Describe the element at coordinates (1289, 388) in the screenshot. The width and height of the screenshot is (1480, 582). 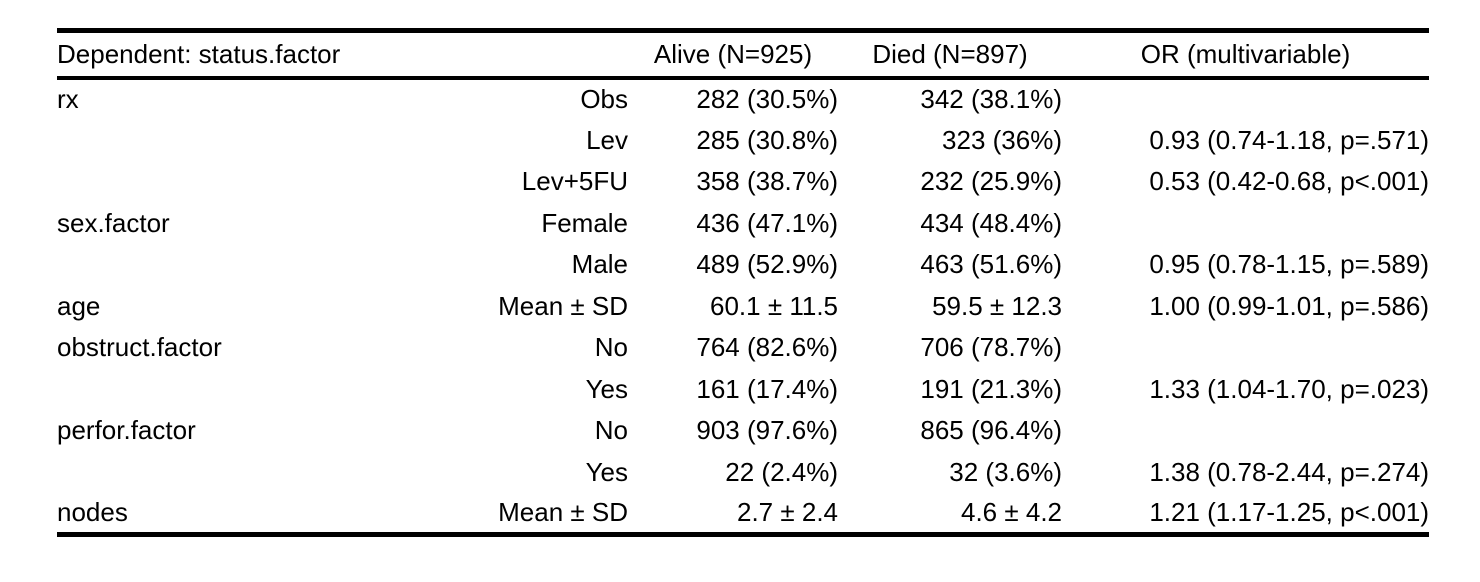
I see `cell-or: 1.33 (1.04-1.70, p=.023)` at that location.